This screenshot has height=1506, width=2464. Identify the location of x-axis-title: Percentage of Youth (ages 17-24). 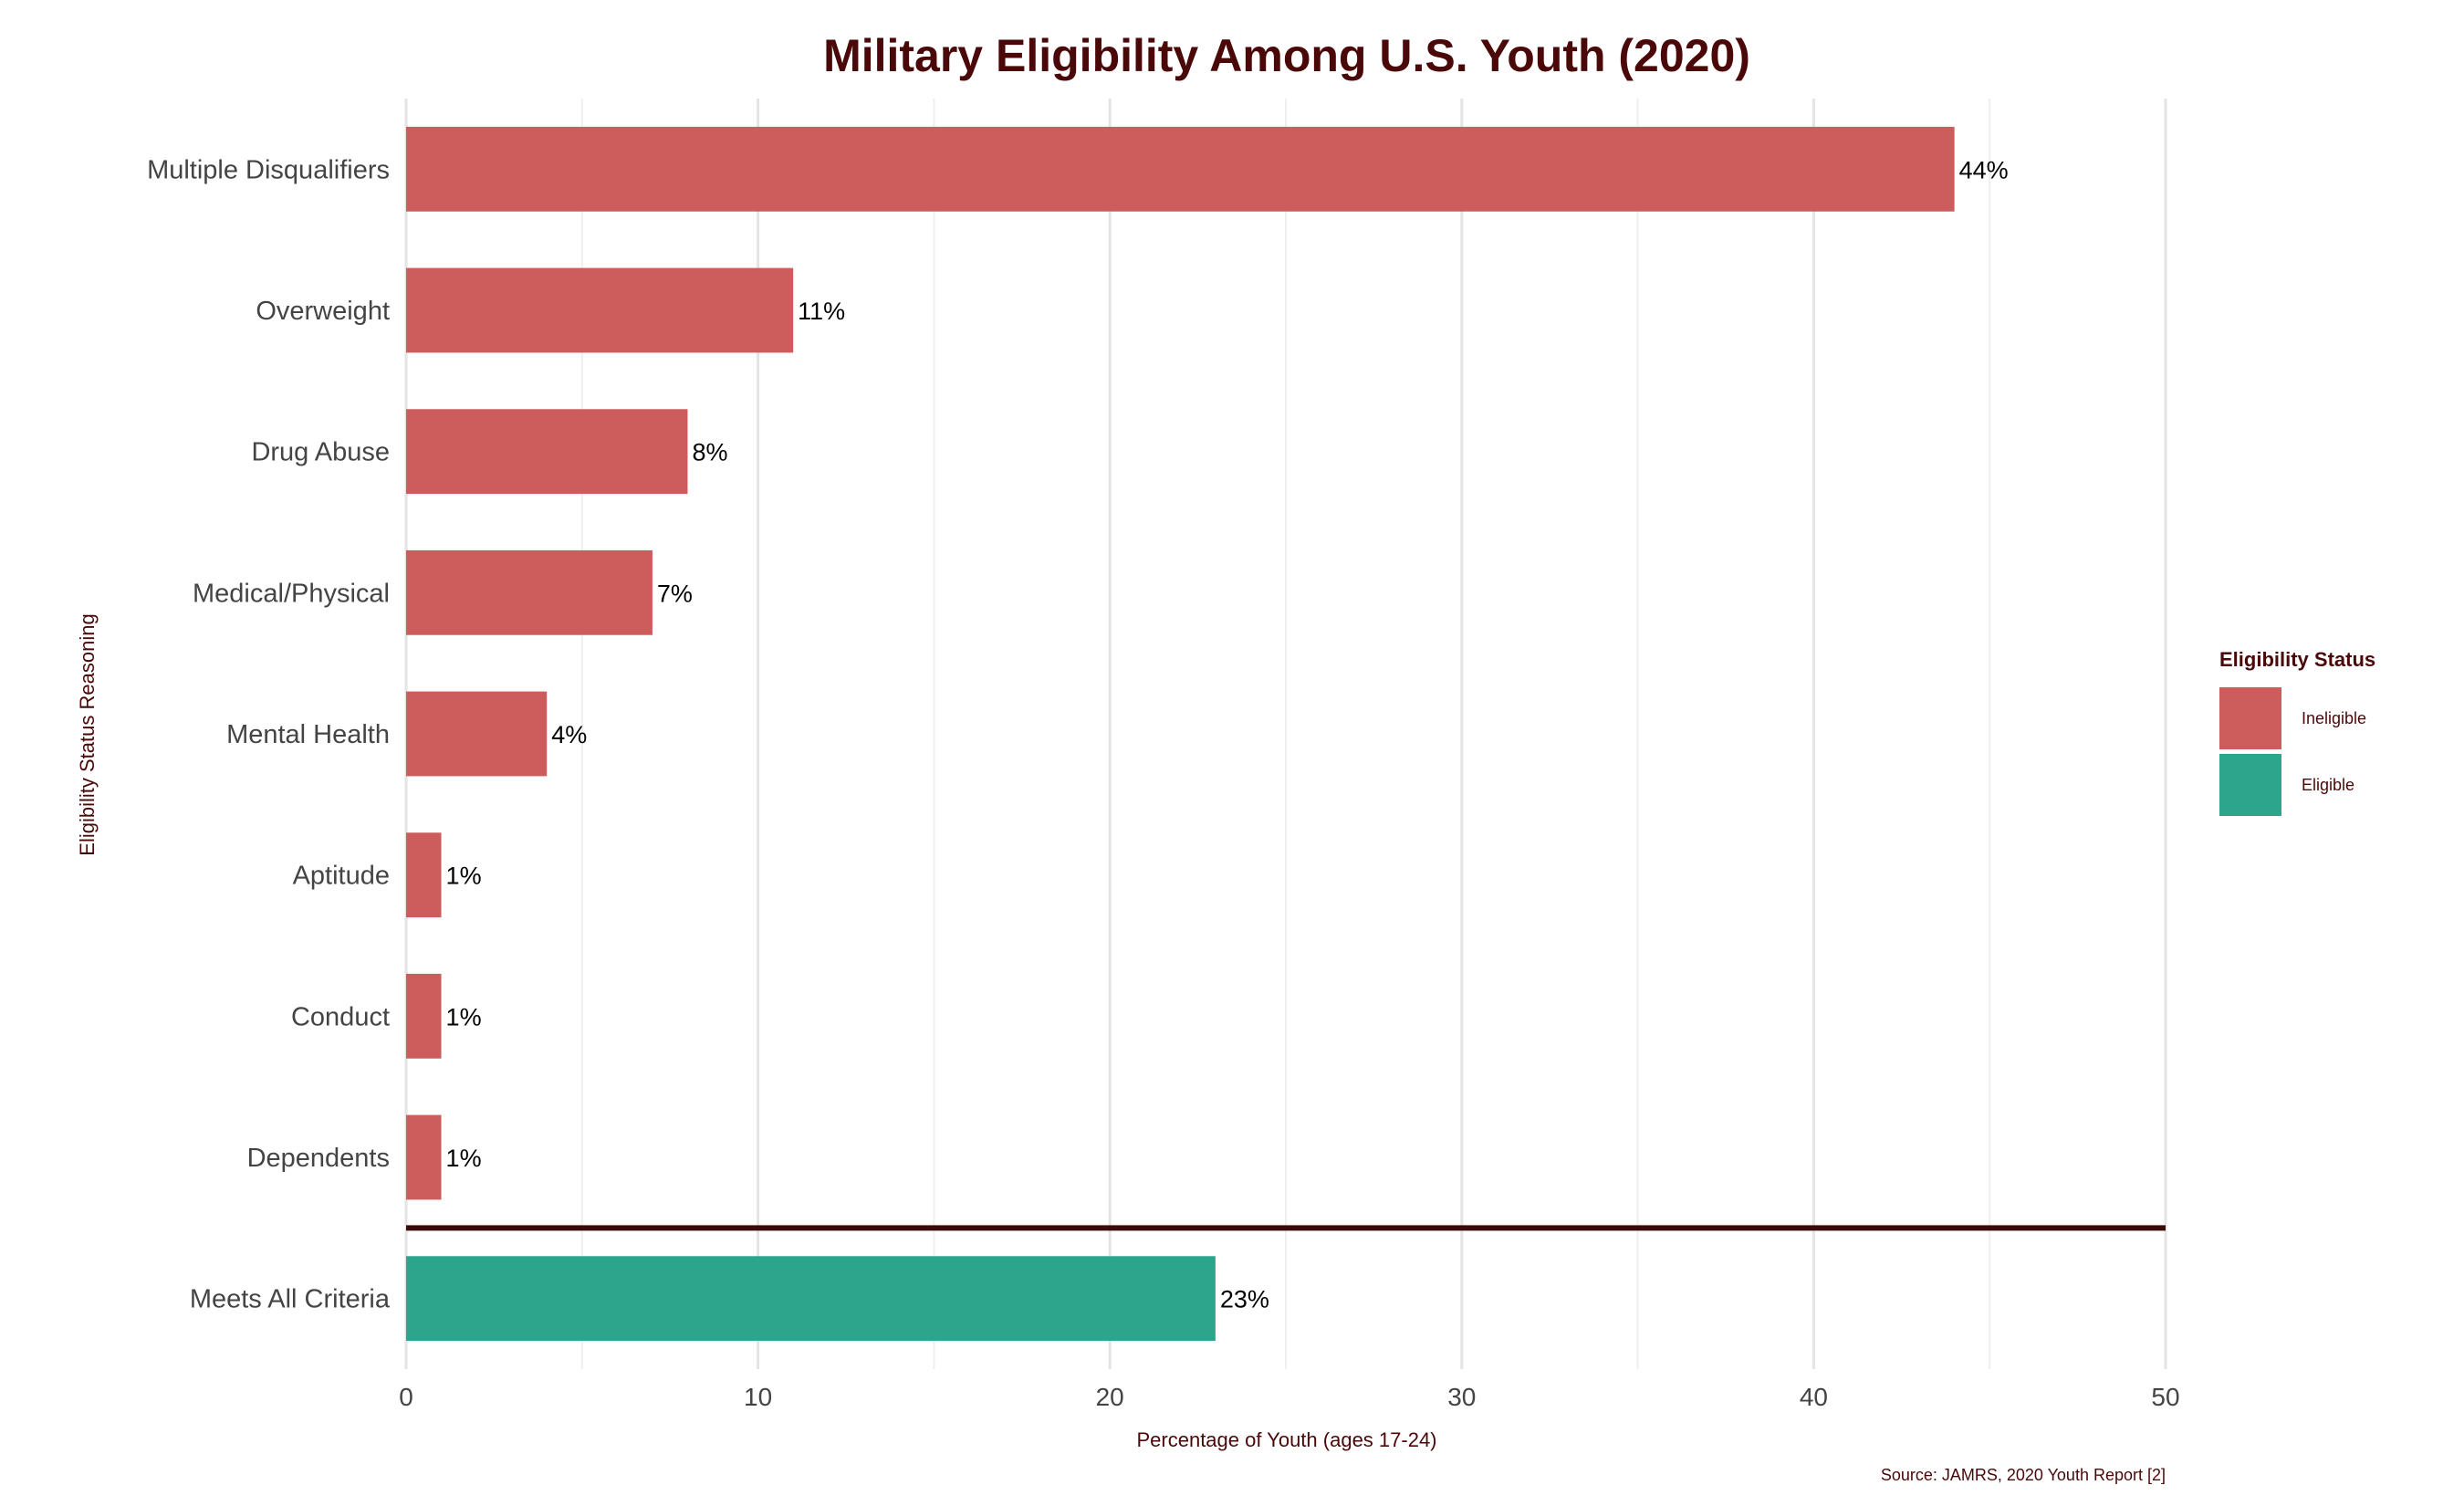
(1286, 1439).